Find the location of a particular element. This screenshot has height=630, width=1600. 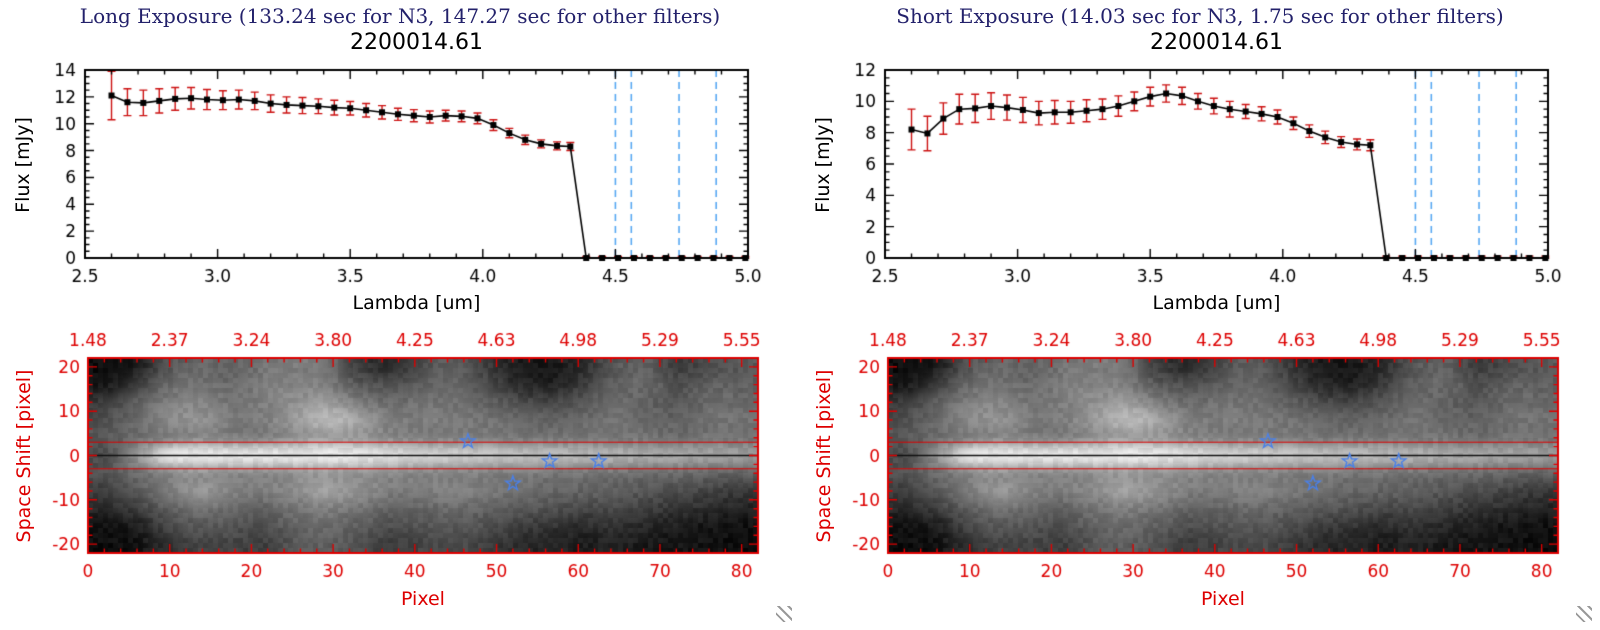

lambda-axis-label-short: Lambda [um] is located at coordinates (1216, 303).